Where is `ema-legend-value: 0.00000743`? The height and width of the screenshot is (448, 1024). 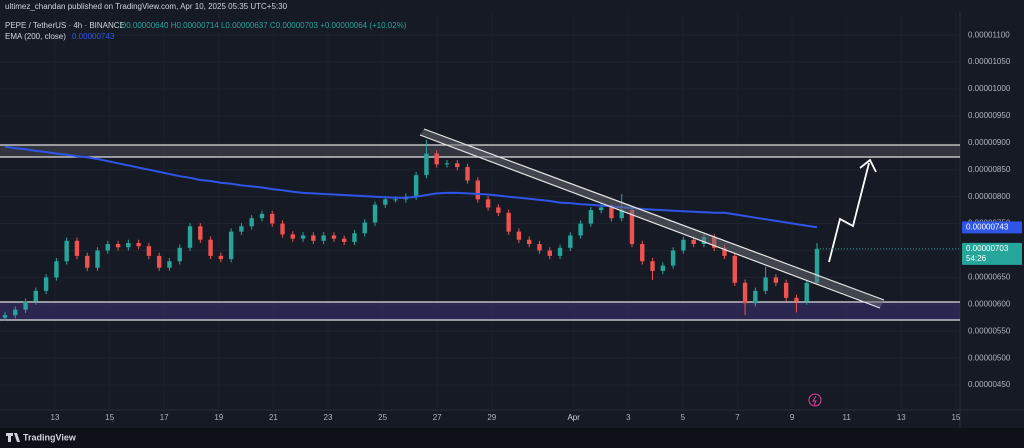 ema-legend-value: 0.00000743 is located at coordinates (93, 36).